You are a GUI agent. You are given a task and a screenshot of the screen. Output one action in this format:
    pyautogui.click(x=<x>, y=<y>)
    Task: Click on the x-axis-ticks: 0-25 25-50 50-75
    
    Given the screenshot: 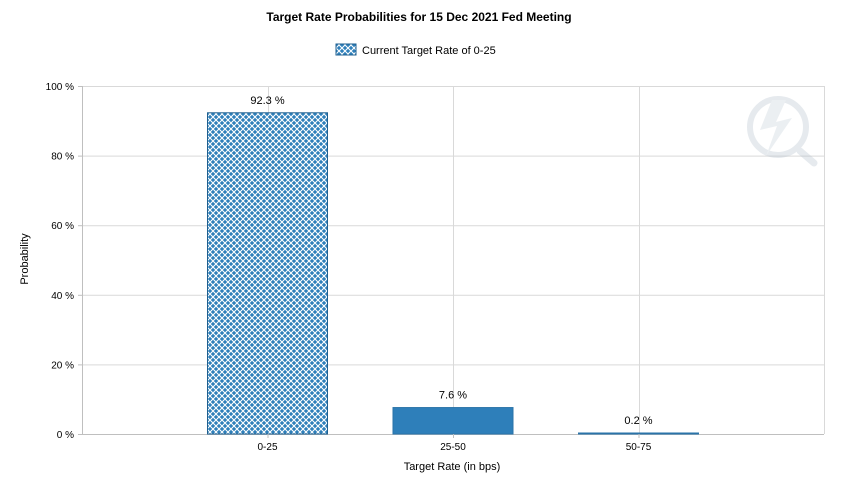 What is the action you would take?
    pyautogui.click(x=454, y=443)
    